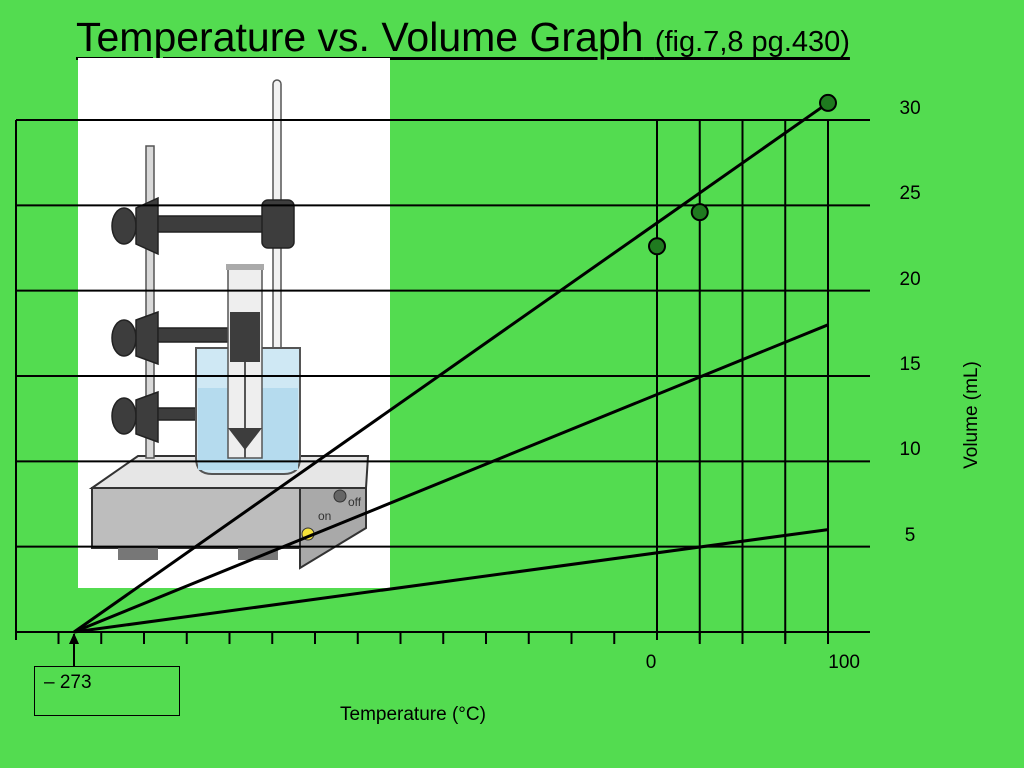 This screenshot has height=768, width=1024. I want to click on y-tick-label: 10, so click(910, 450).